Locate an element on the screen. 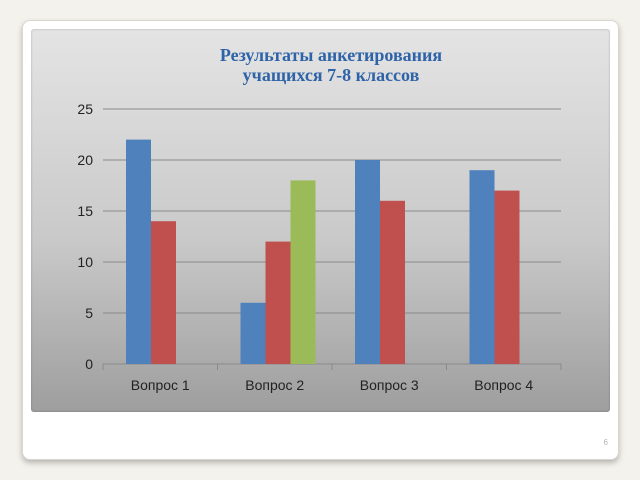  chart-title-line-1: Результаты анкетирования is located at coordinates (331, 55).